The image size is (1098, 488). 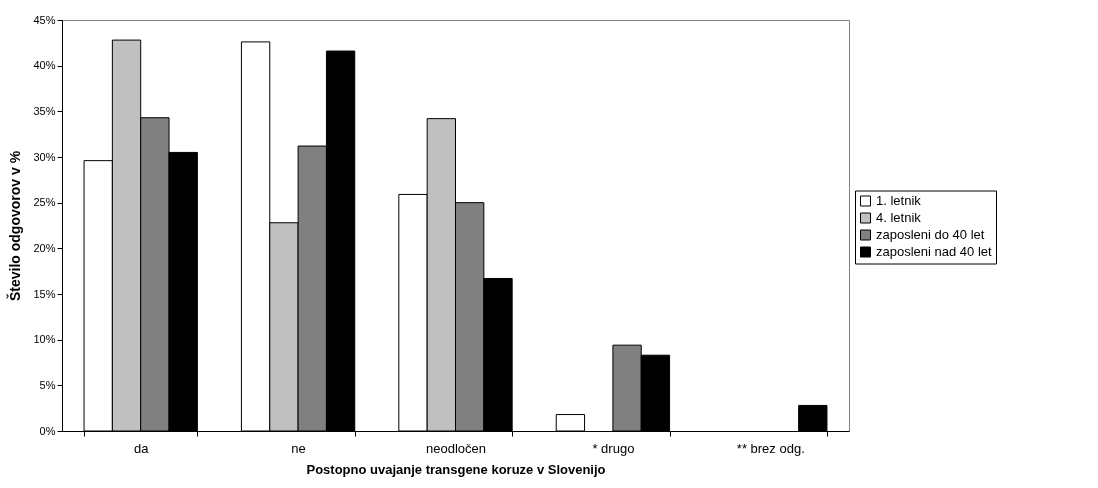 I want to click on y-tick-label: 35%, so click(x=44, y=110).